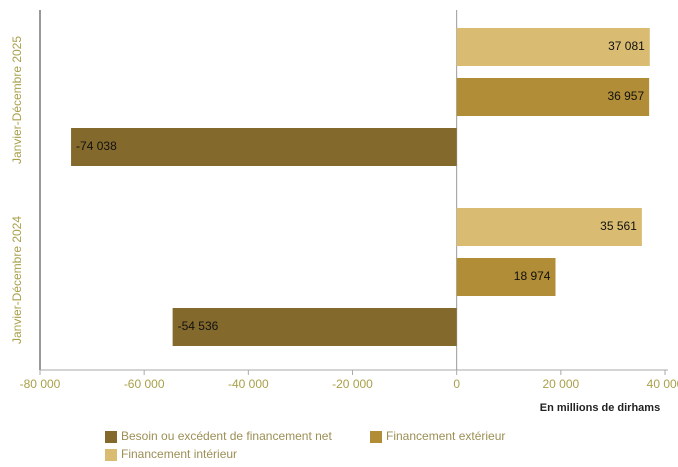  I want to click on value-label: 35 561, so click(618, 226).